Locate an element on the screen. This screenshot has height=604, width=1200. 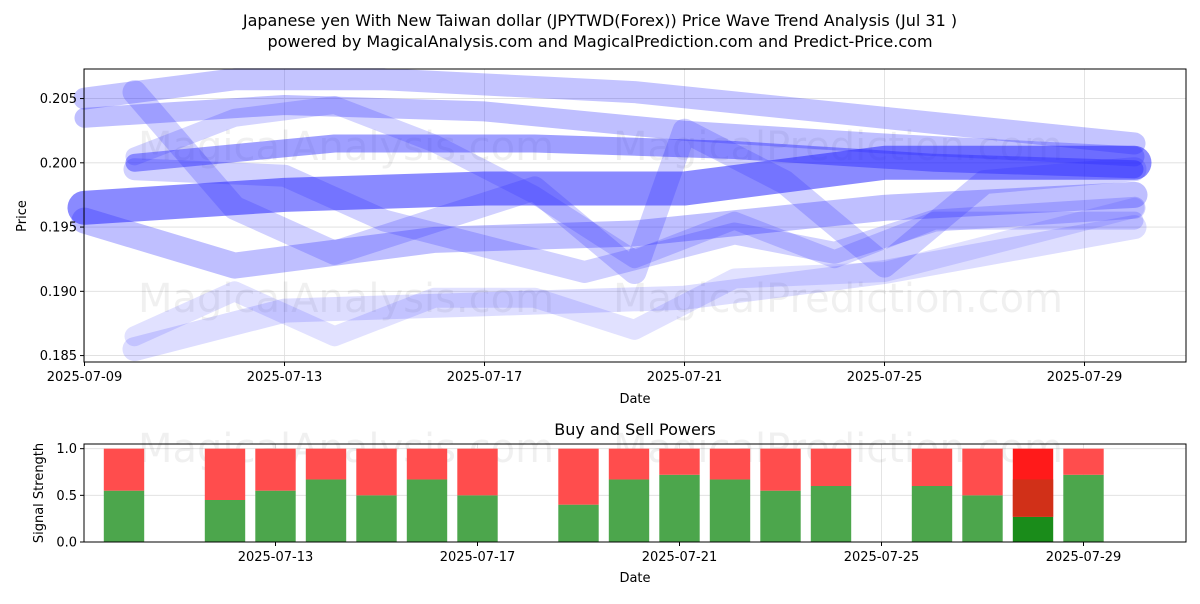
power-y-tick-label: 0.0 is located at coordinates (66, 543).